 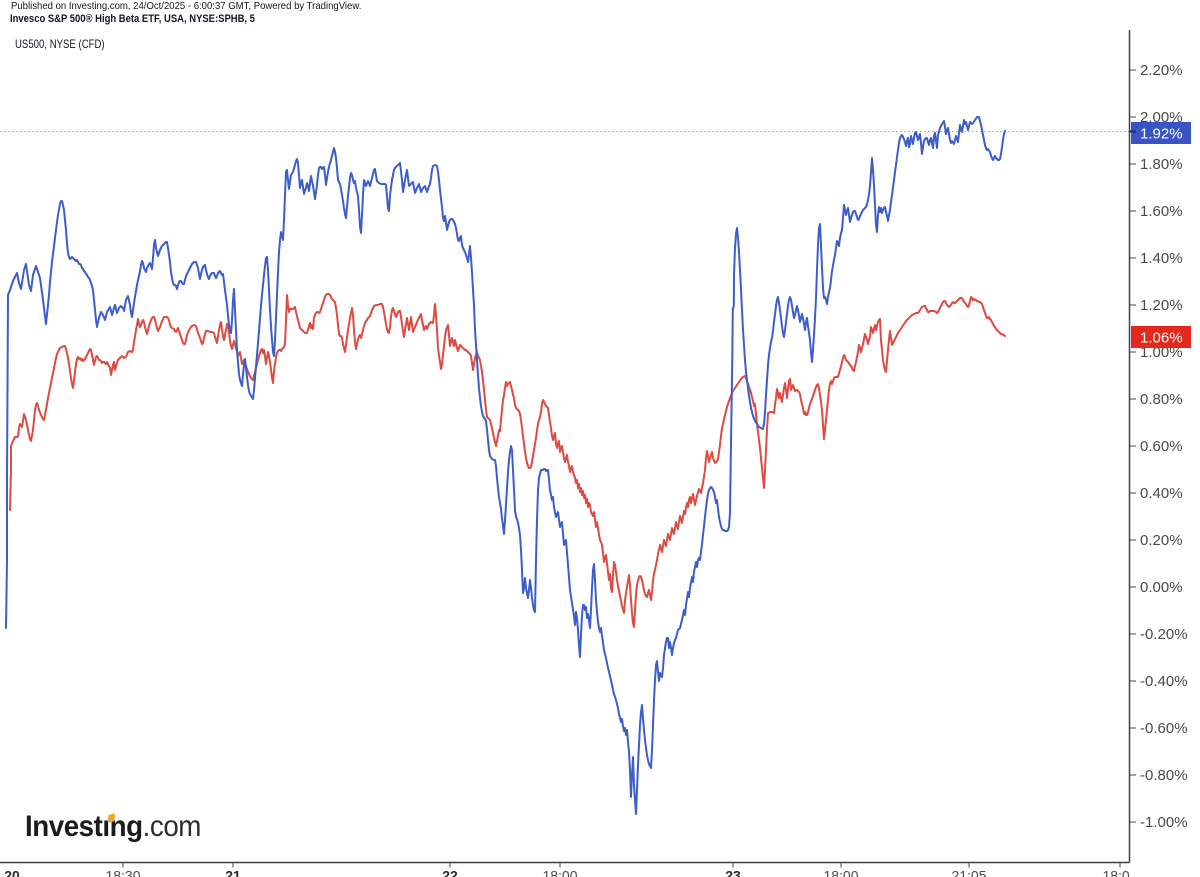 I want to click on svg-text: 0.20%, so click(x=1161, y=540).